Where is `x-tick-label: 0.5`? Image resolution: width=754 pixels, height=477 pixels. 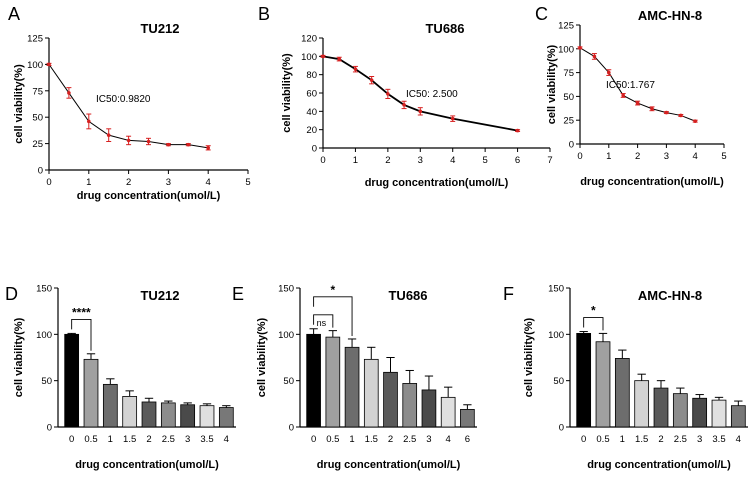 x-tick-label: 0.5 is located at coordinates (90, 439).